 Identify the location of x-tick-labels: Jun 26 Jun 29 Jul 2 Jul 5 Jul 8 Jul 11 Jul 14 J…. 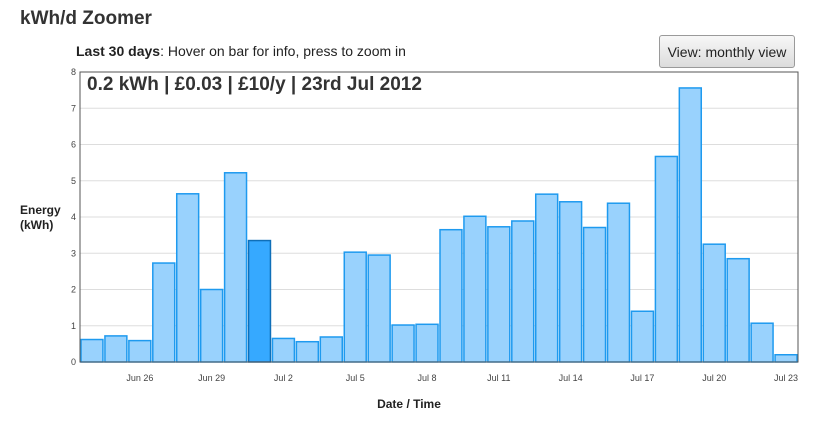
(462, 378).